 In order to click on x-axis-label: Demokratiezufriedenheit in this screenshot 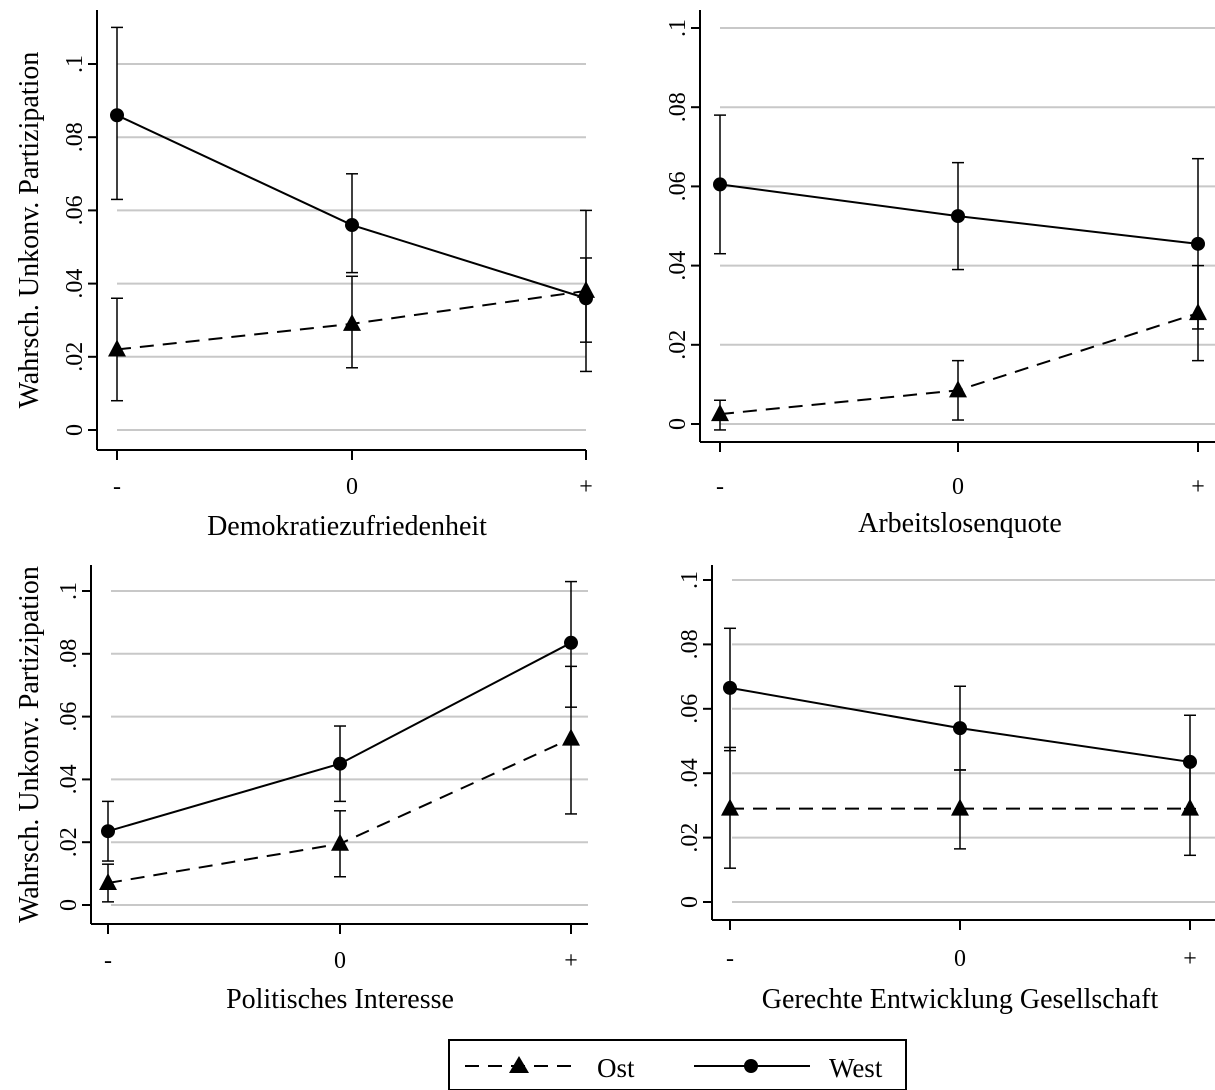, I will do `click(347, 526)`.